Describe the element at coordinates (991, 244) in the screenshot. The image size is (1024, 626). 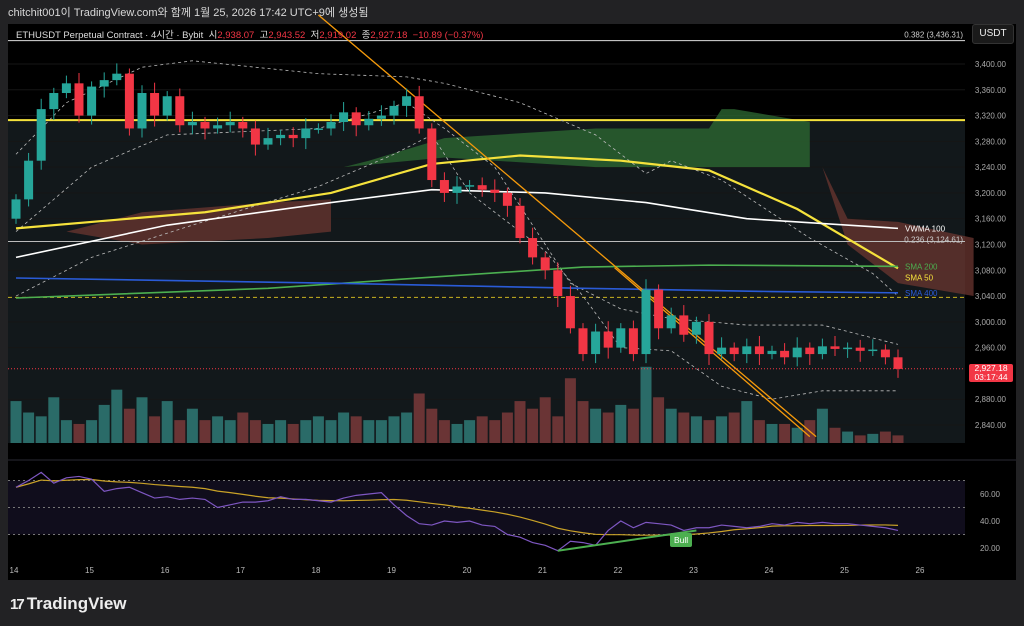
I see `y-tick-label: 3,120.00` at that location.